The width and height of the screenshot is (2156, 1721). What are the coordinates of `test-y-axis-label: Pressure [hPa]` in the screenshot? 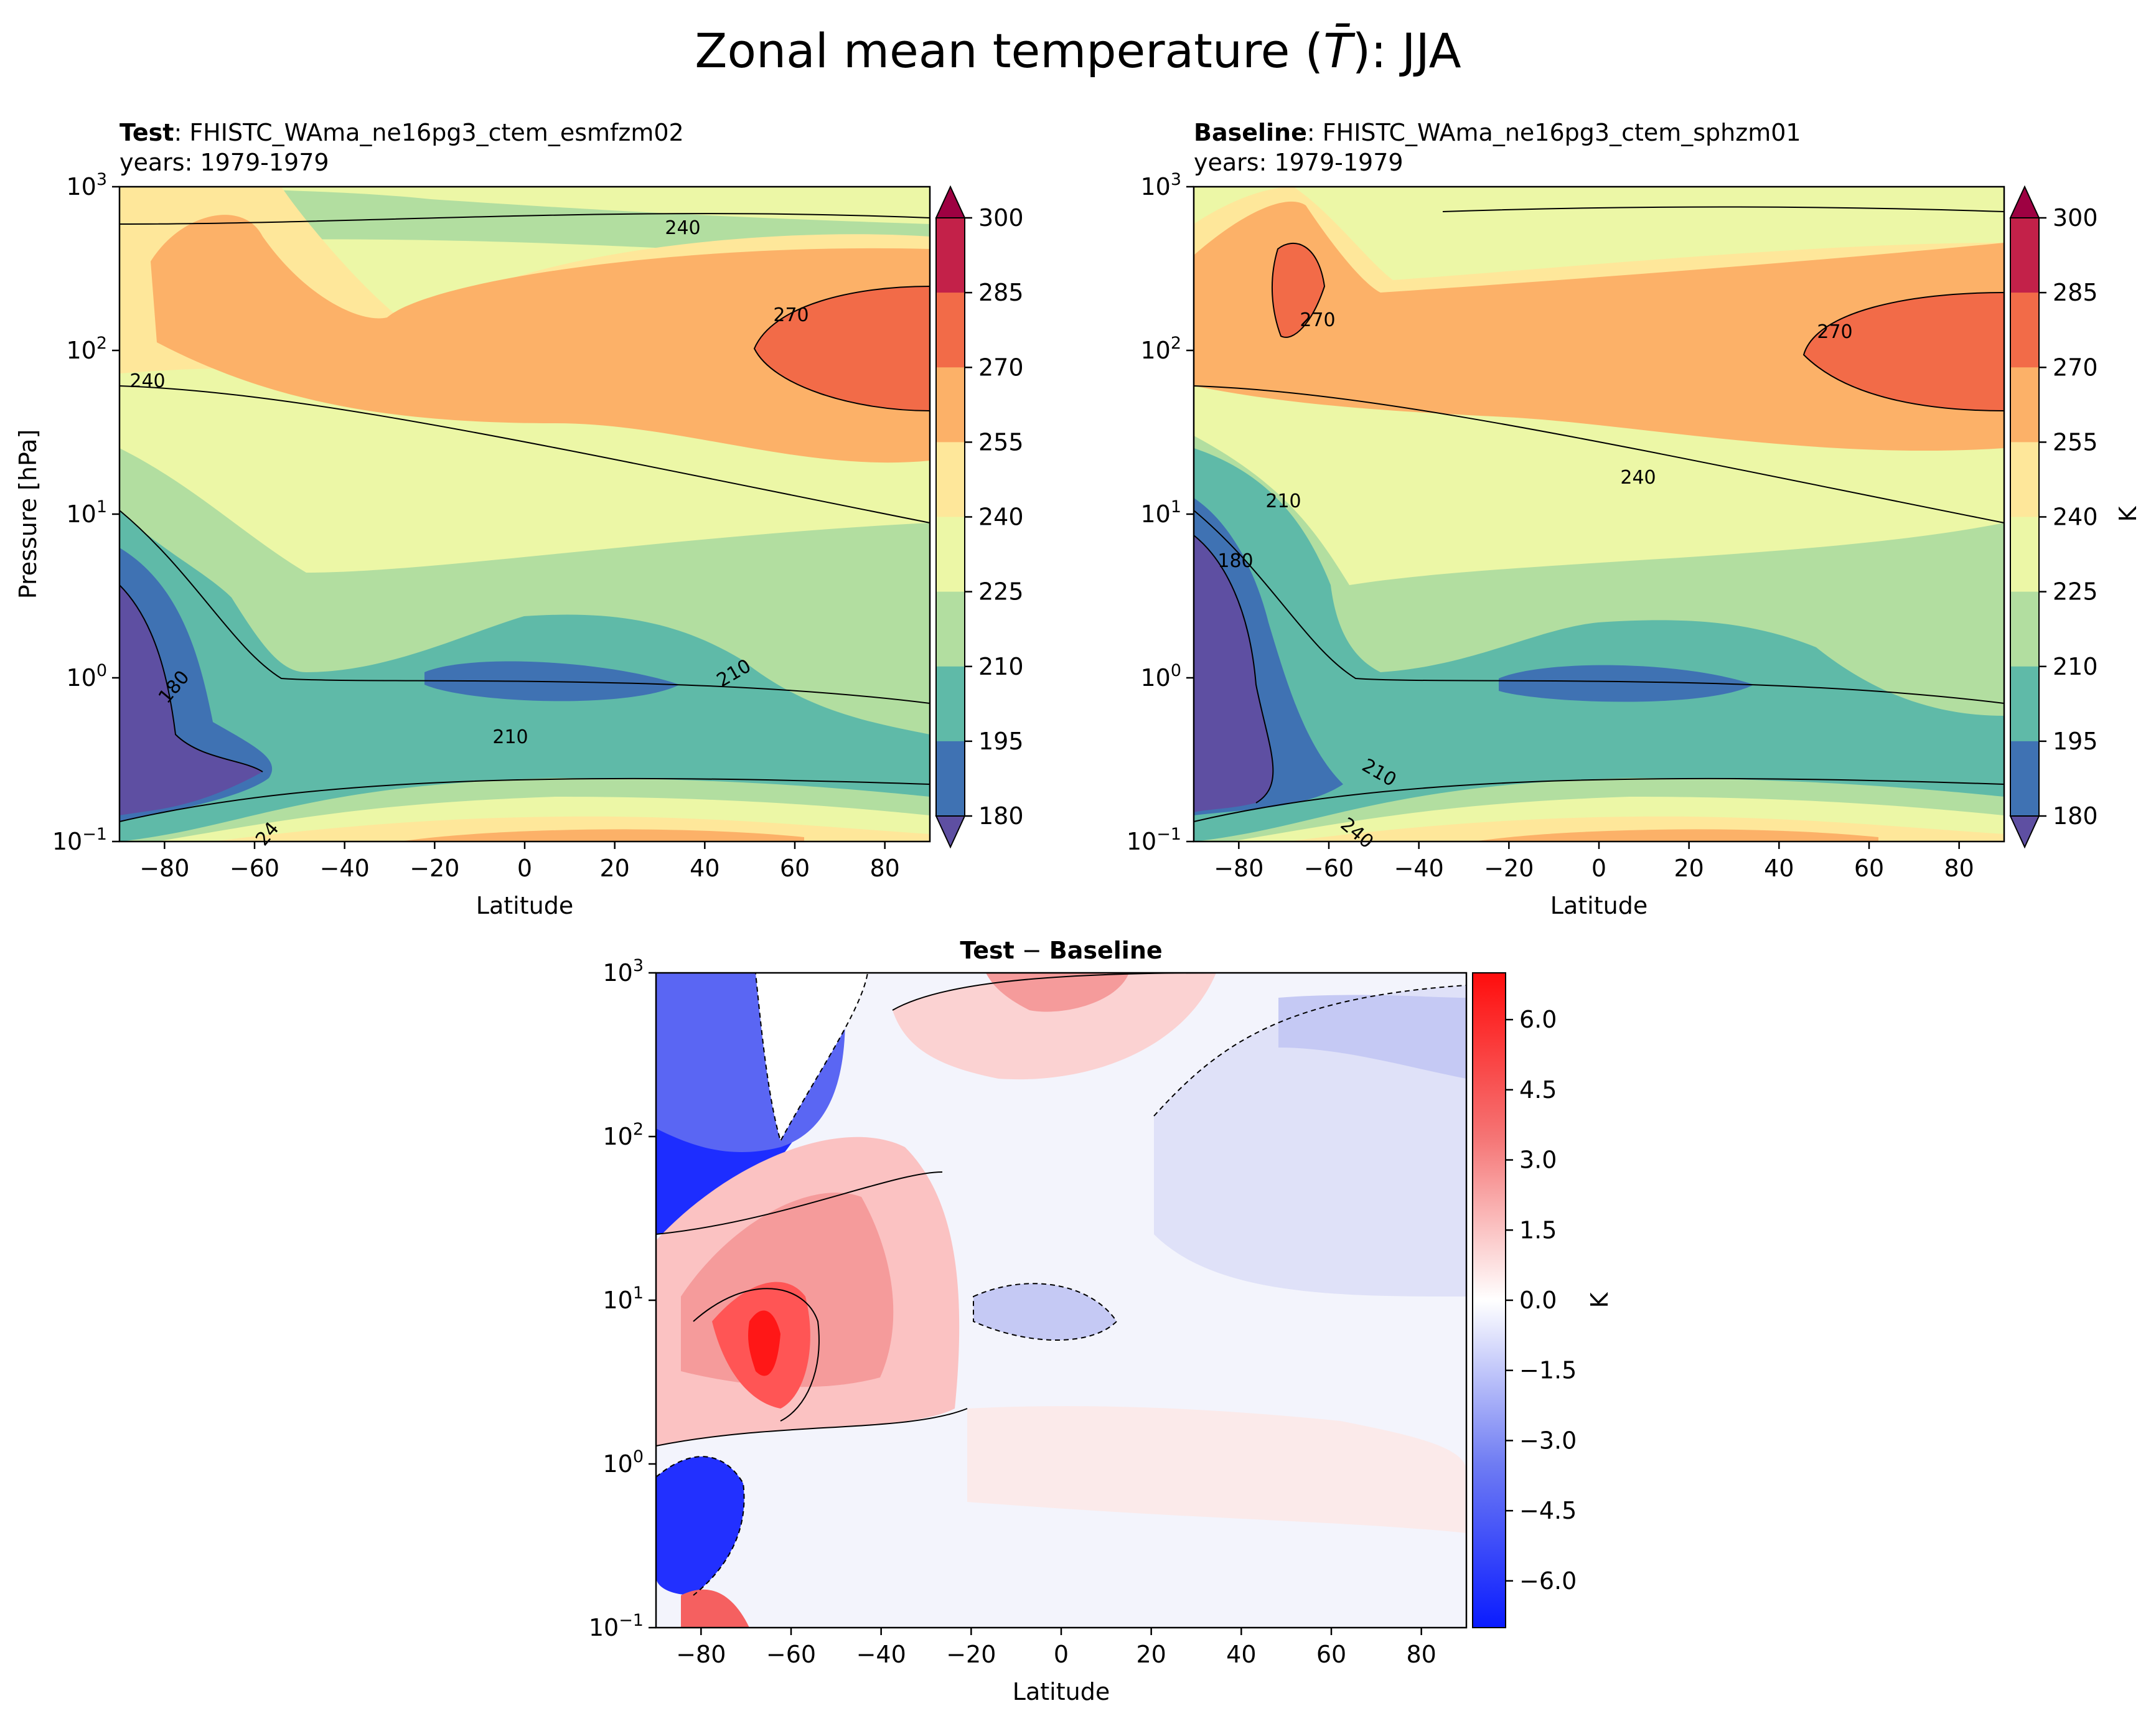 It's located at (28, 514).